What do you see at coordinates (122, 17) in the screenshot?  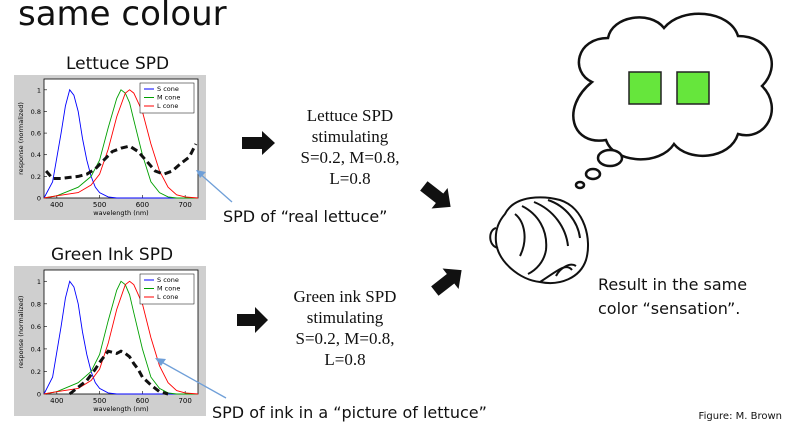 I see `slide-title: same colour` at bounding box center [122, 17].